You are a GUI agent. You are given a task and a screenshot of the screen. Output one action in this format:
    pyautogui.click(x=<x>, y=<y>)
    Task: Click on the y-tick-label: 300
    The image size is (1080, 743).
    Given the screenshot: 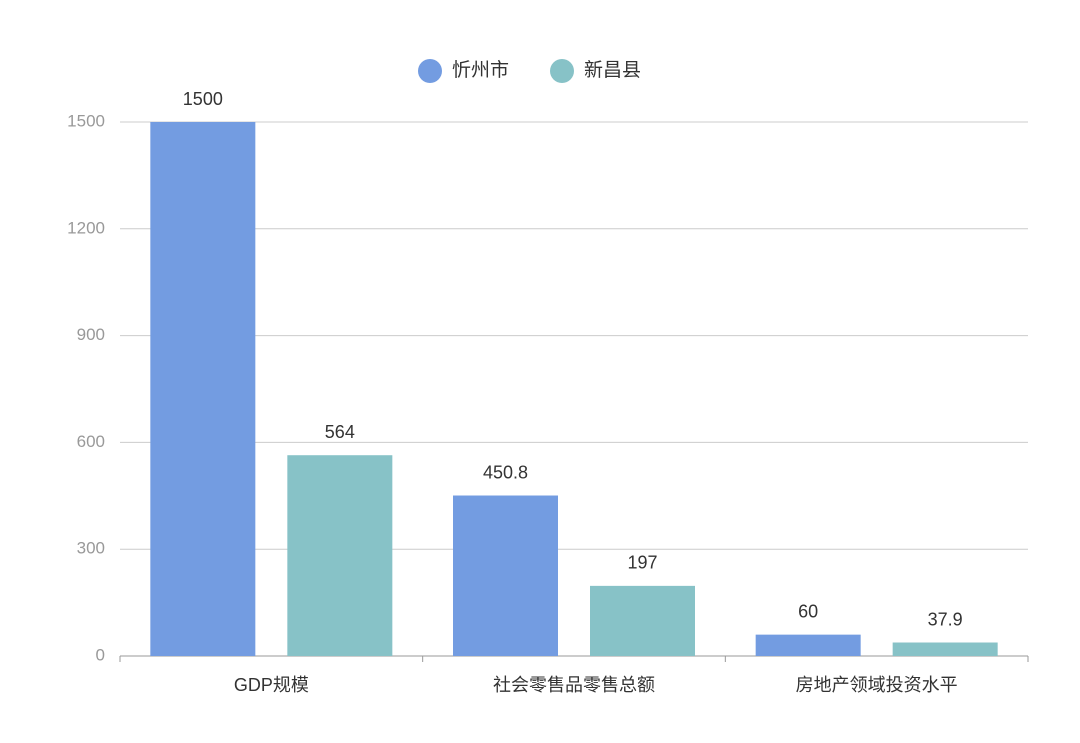 What is the action you would take?
    pyautogui.click(x=91, y=548)
    